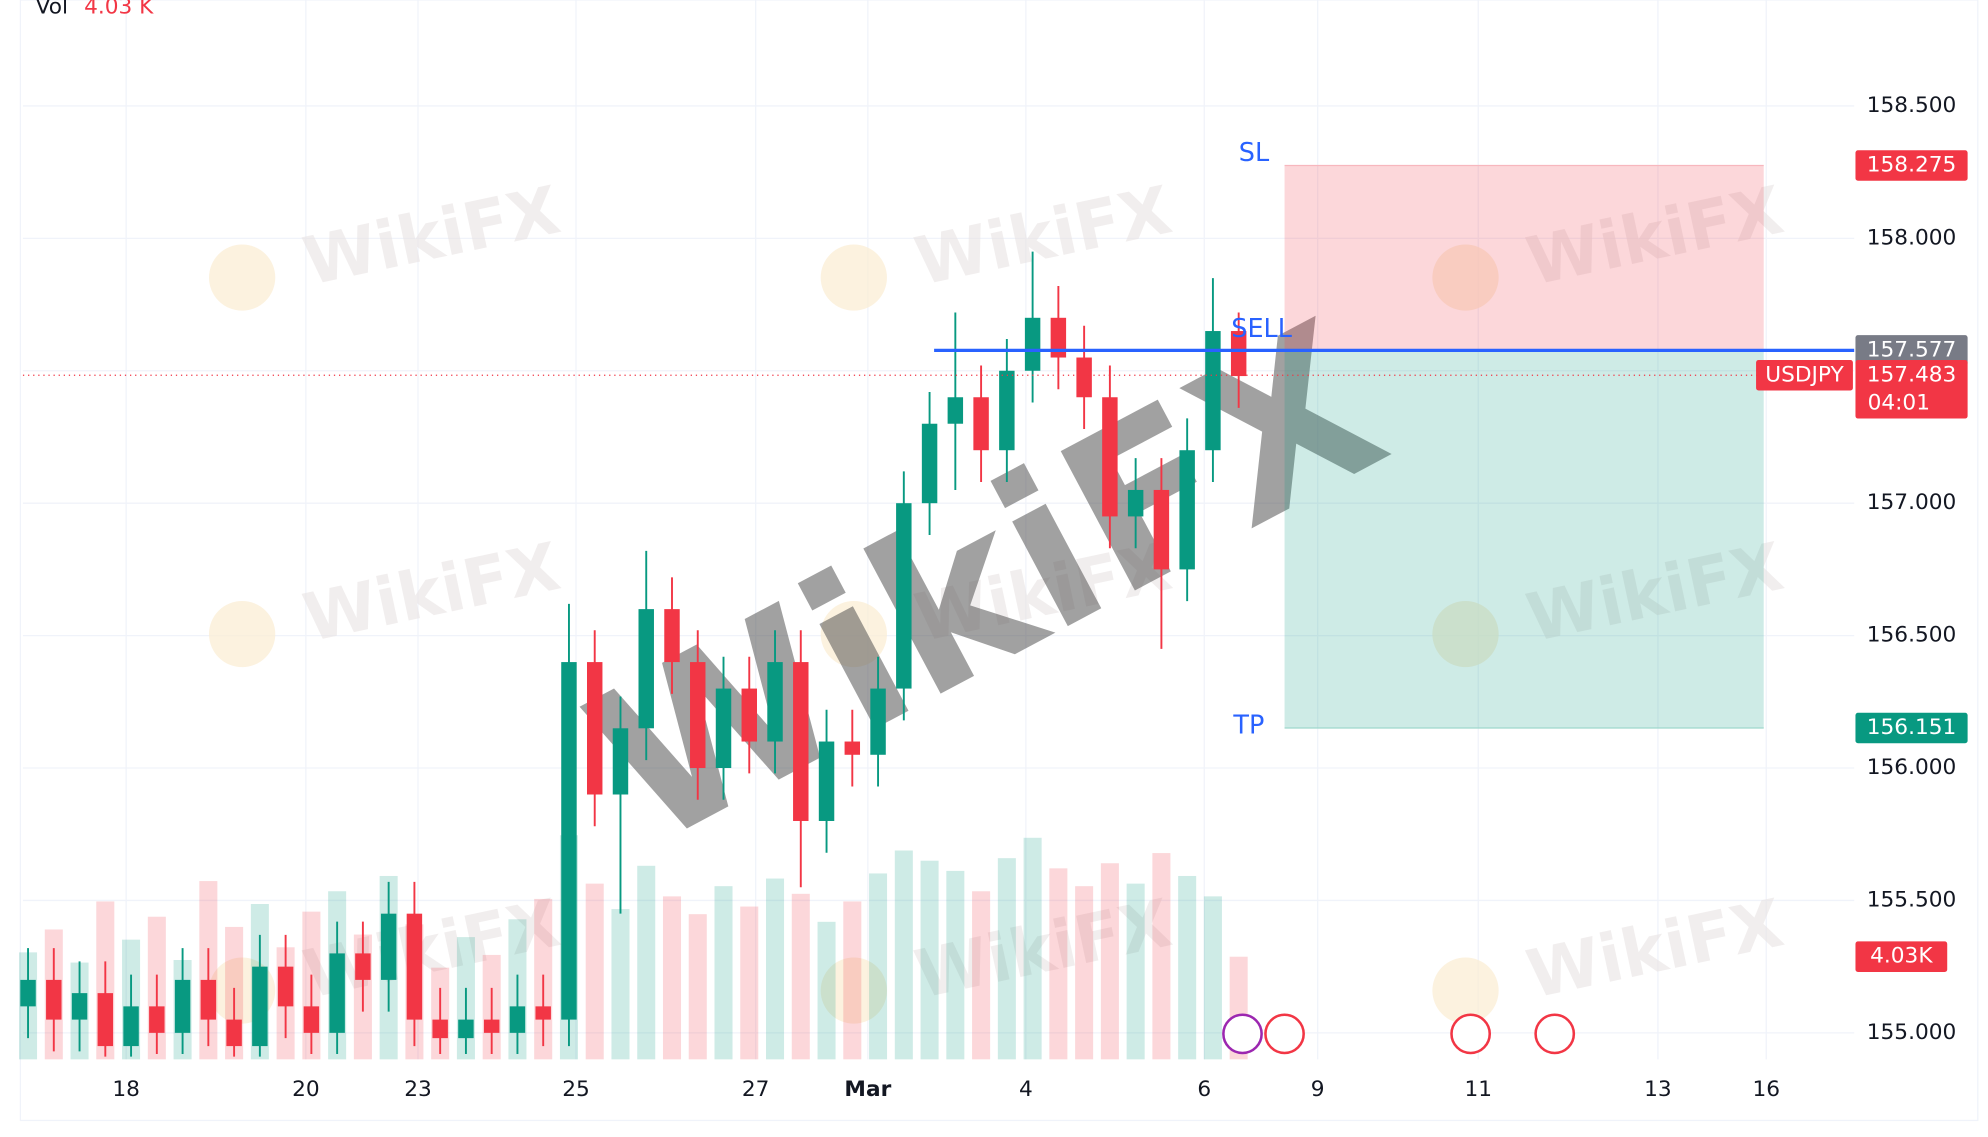  I want to click on symbol-tag-box, so click(1804, 375).